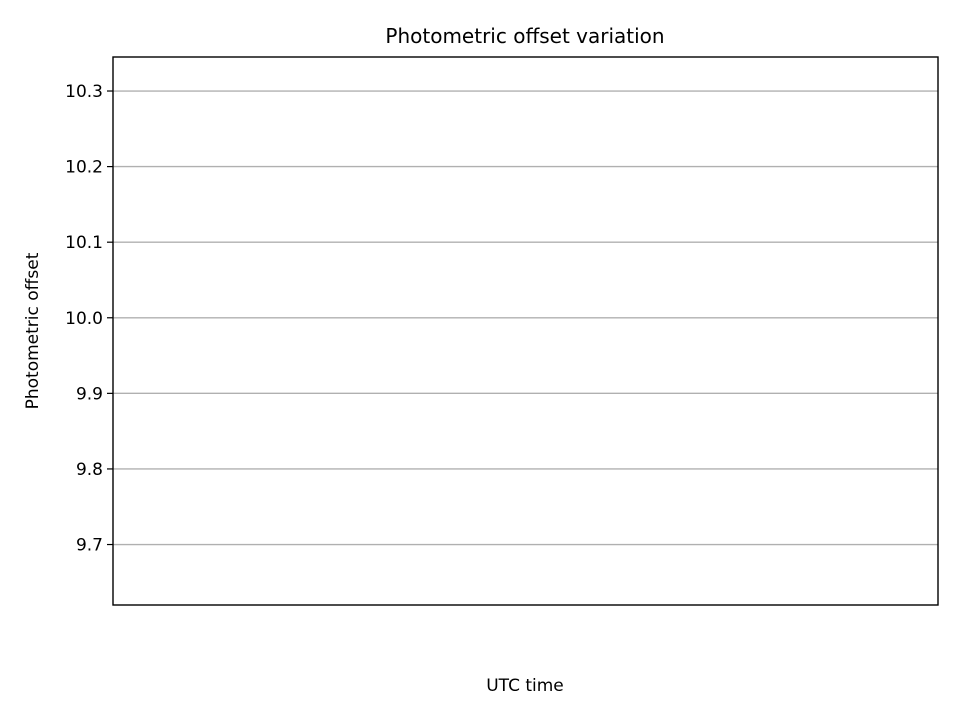 The height and width of the screenshot is (720, 960). What do you see at coordinates (89, 470) in the screenshot?
I see `y-tick-label: 9.8` at bounding box center [89, 470].